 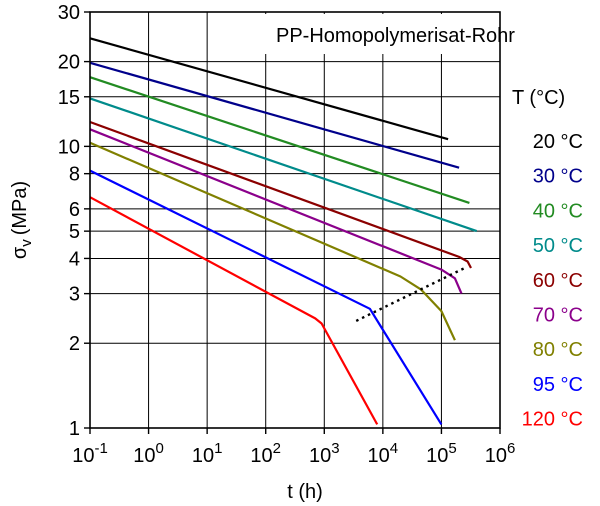 What do you see at coordinates (558, 316) in the screenshot?
I see `legend-entry: 70 °C` at bounding box center [558, 316].